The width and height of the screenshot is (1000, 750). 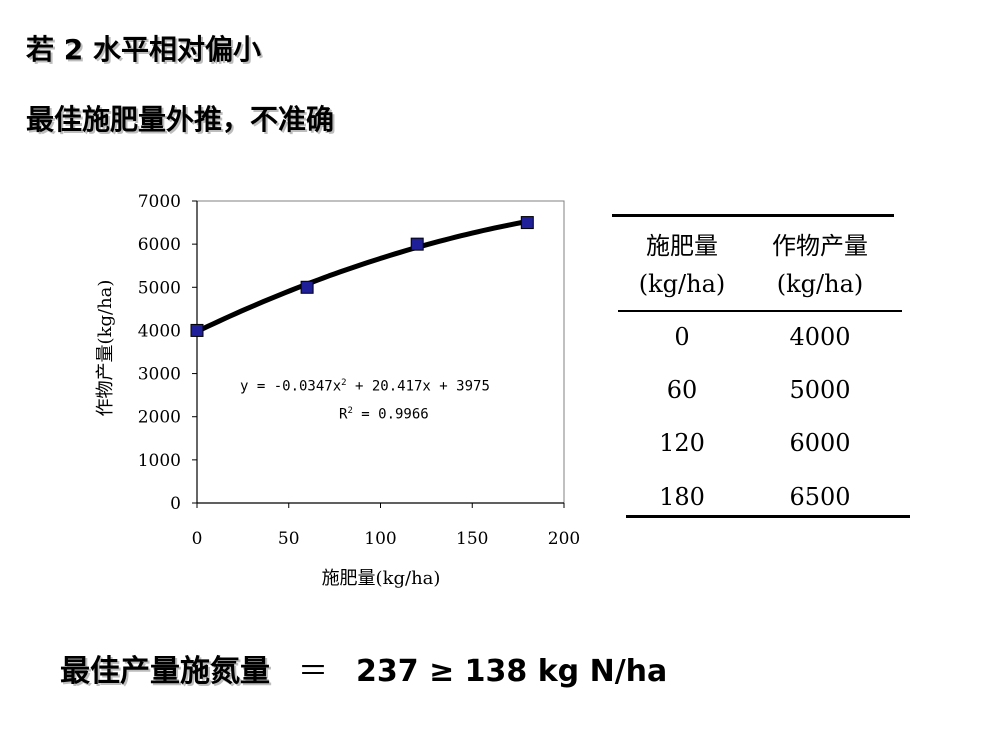 What do you see at coordinates (682, 284) in the screenshot?
I see `table-header-fertilizer-unit: (kg/ha)` at bounding box center [682, 284].